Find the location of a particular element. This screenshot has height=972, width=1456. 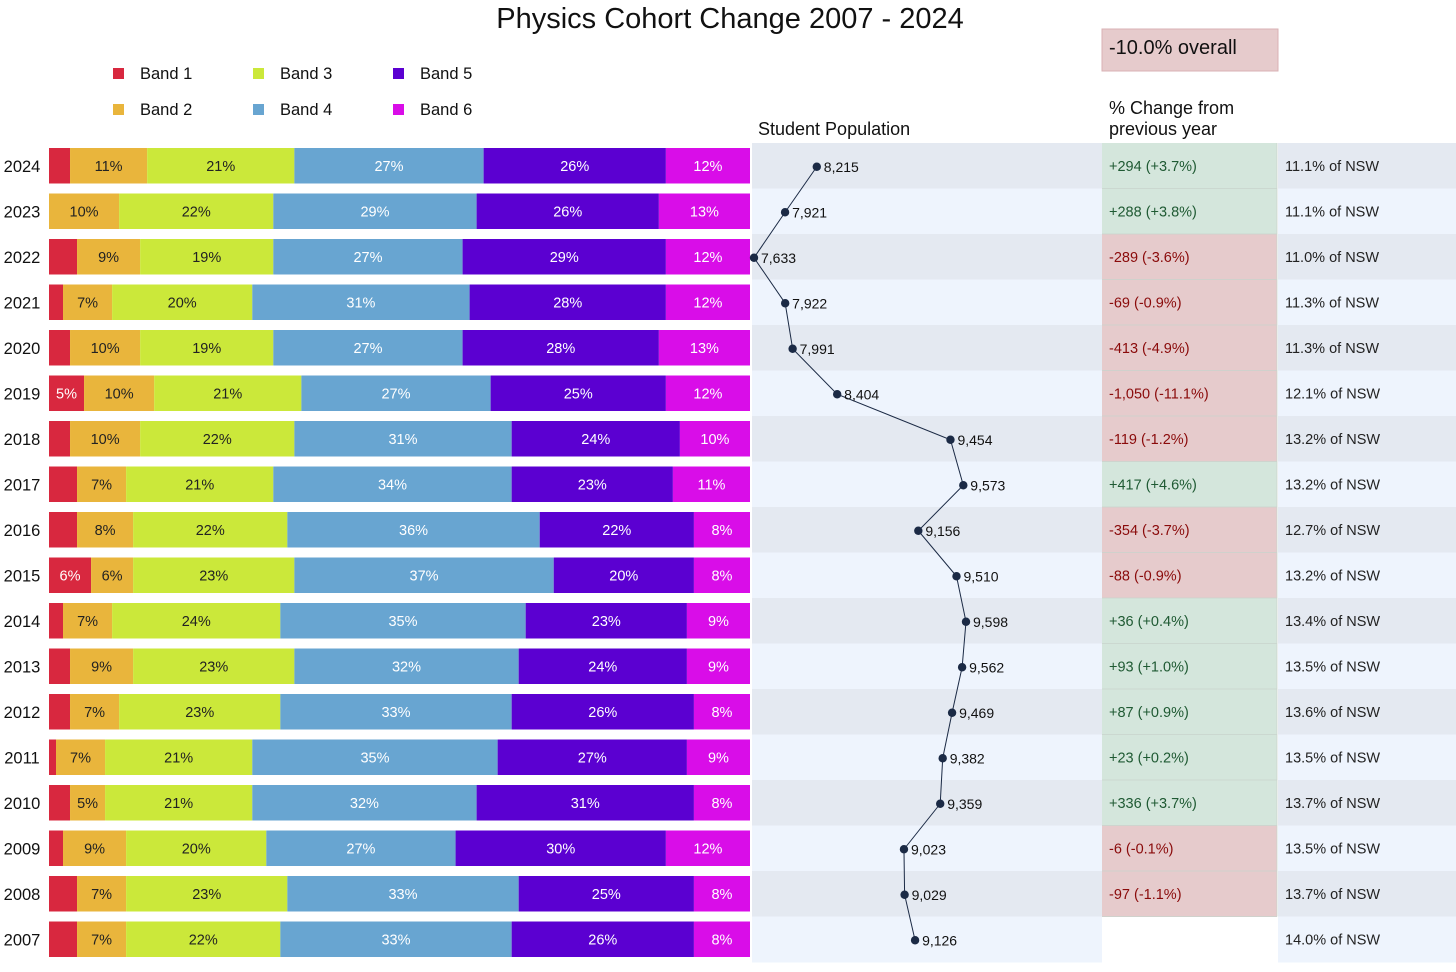

bar-label-2022-band6: 12% is located at coordinates (707, 258).